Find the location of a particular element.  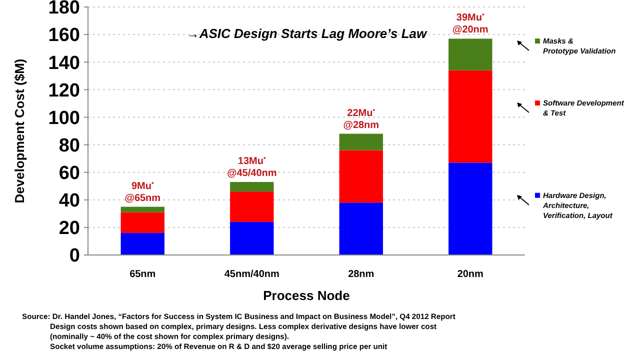

y-tick-label: 160 is located at coordinates (64, 35).